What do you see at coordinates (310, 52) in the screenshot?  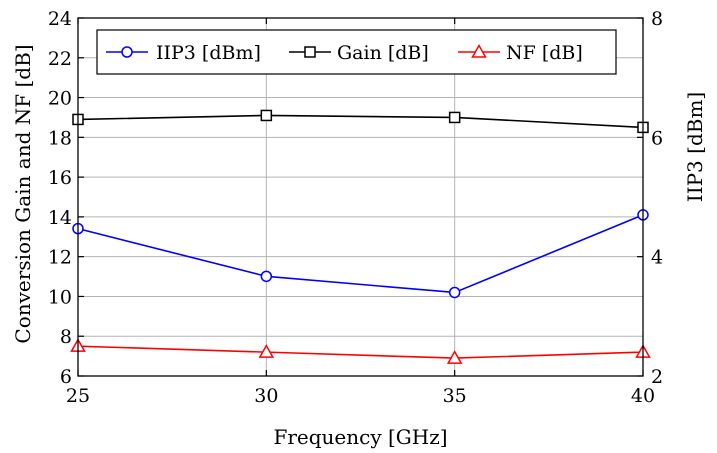 I see `legend-marker-square` at bounding box center [310, 52].